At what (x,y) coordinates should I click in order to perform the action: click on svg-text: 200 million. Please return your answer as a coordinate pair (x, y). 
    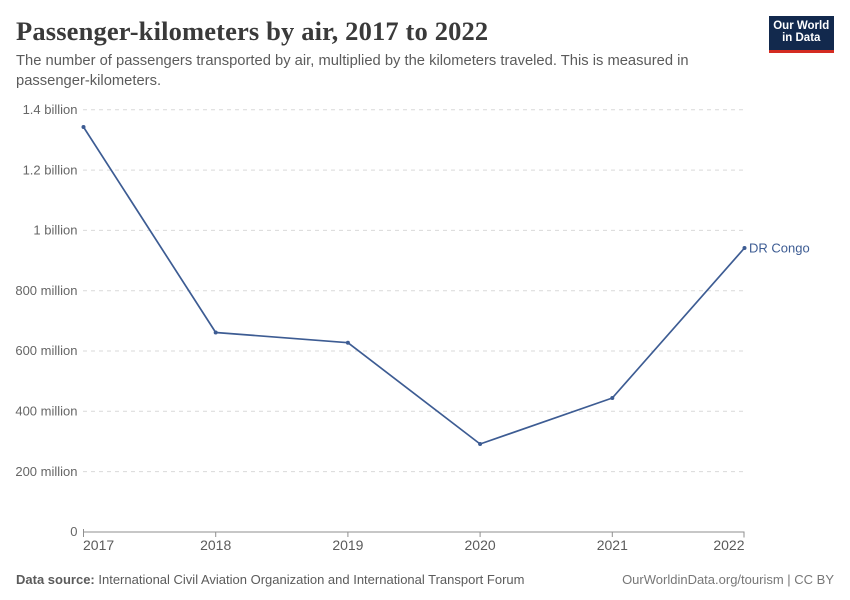
    Looking at the image, I should click on (46, 471).